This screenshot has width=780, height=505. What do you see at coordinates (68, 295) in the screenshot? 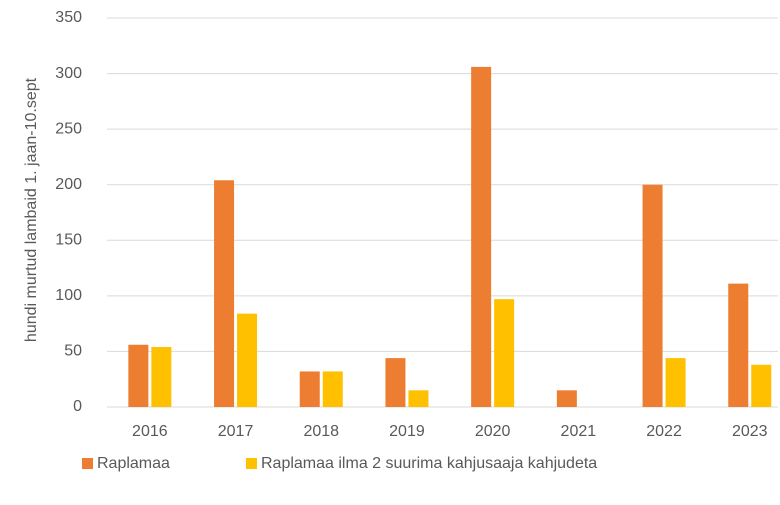
I see `y-tick-label: 100` at bounding box center [68, 295].